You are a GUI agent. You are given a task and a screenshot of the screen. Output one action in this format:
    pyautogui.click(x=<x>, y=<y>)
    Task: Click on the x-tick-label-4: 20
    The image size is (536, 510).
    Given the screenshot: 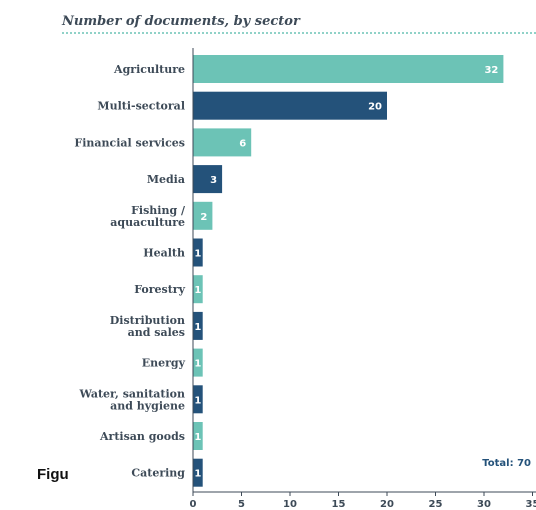 What is the action you would take?
    pyautogui.click(x=387, y=504)
    